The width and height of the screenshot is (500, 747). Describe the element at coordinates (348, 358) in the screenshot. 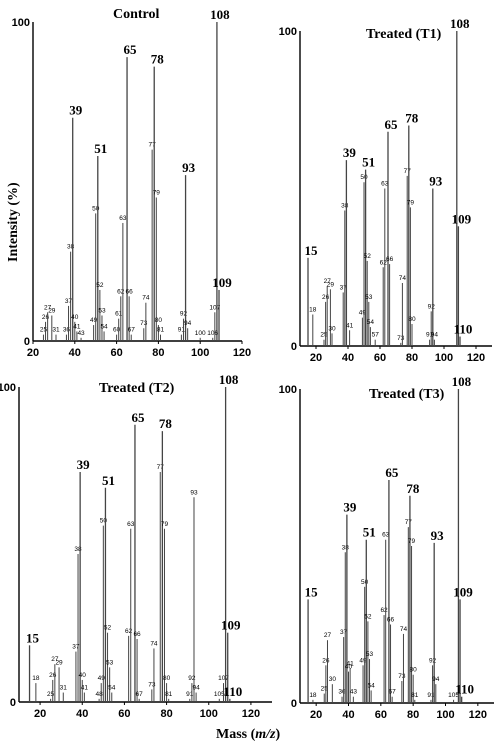

I see `x-tick-label: 40` at that location.